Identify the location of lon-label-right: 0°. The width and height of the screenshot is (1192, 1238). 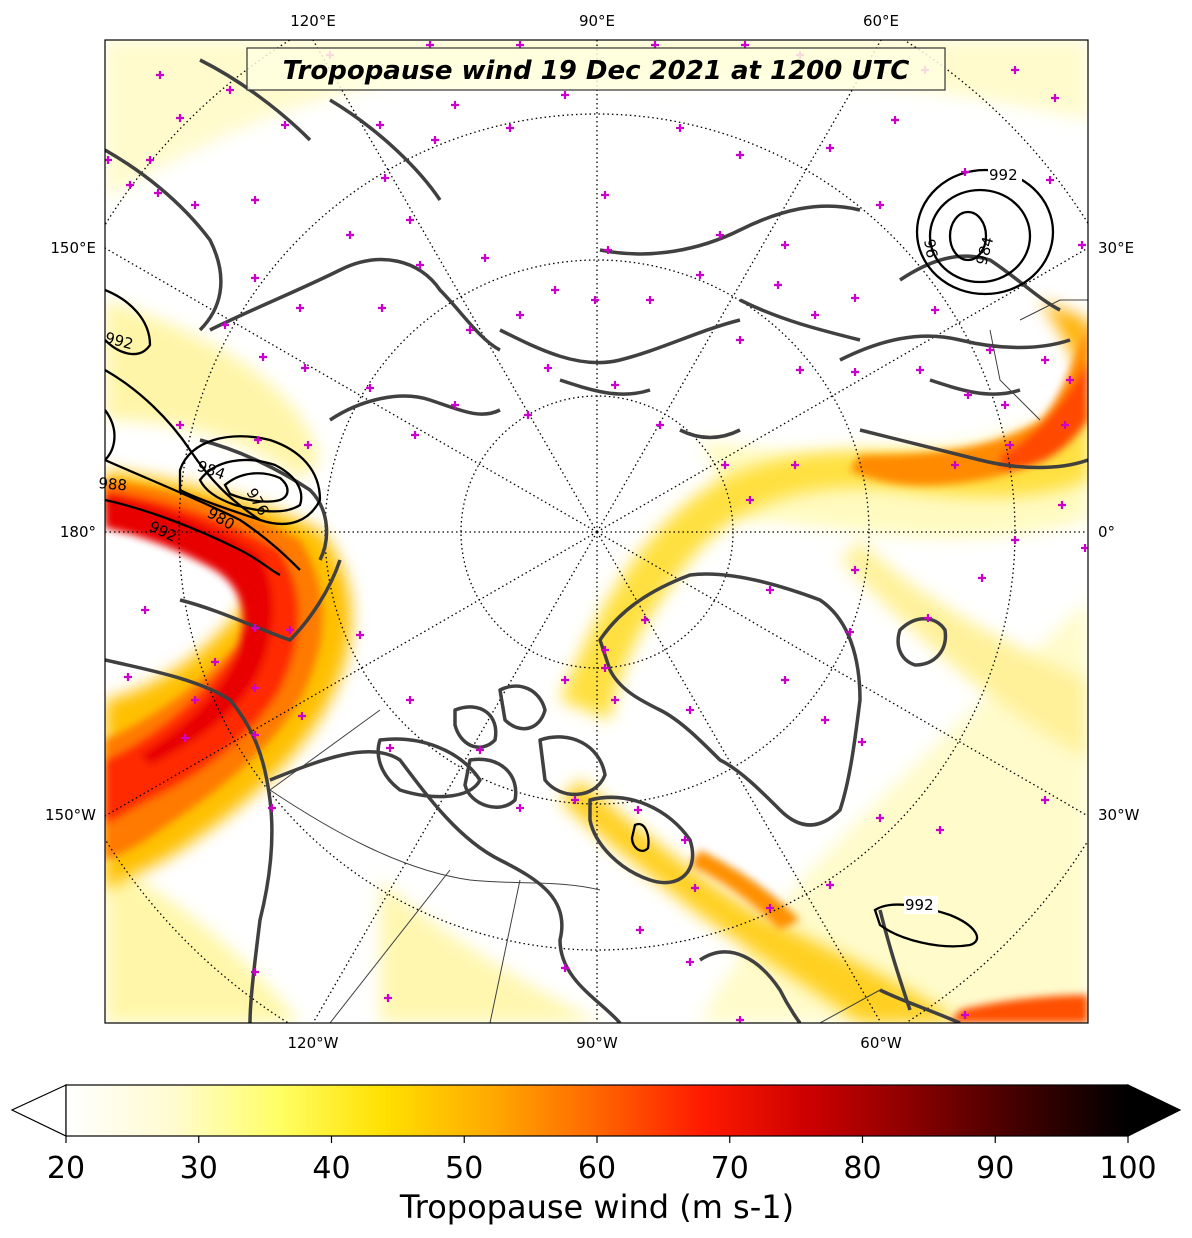
(1106, 532).